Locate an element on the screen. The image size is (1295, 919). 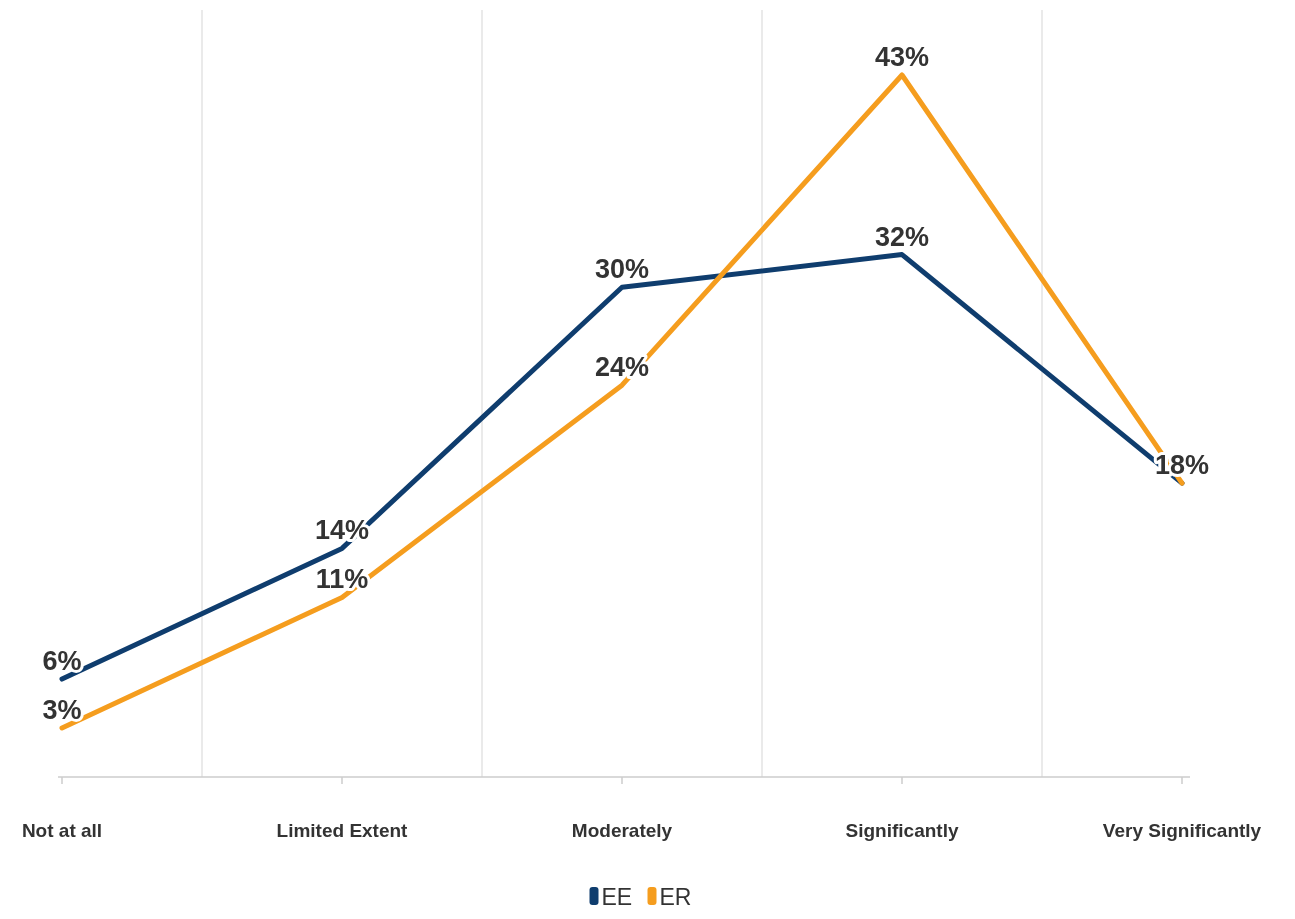
data-label: 3% is located at coordinates (62, 710).